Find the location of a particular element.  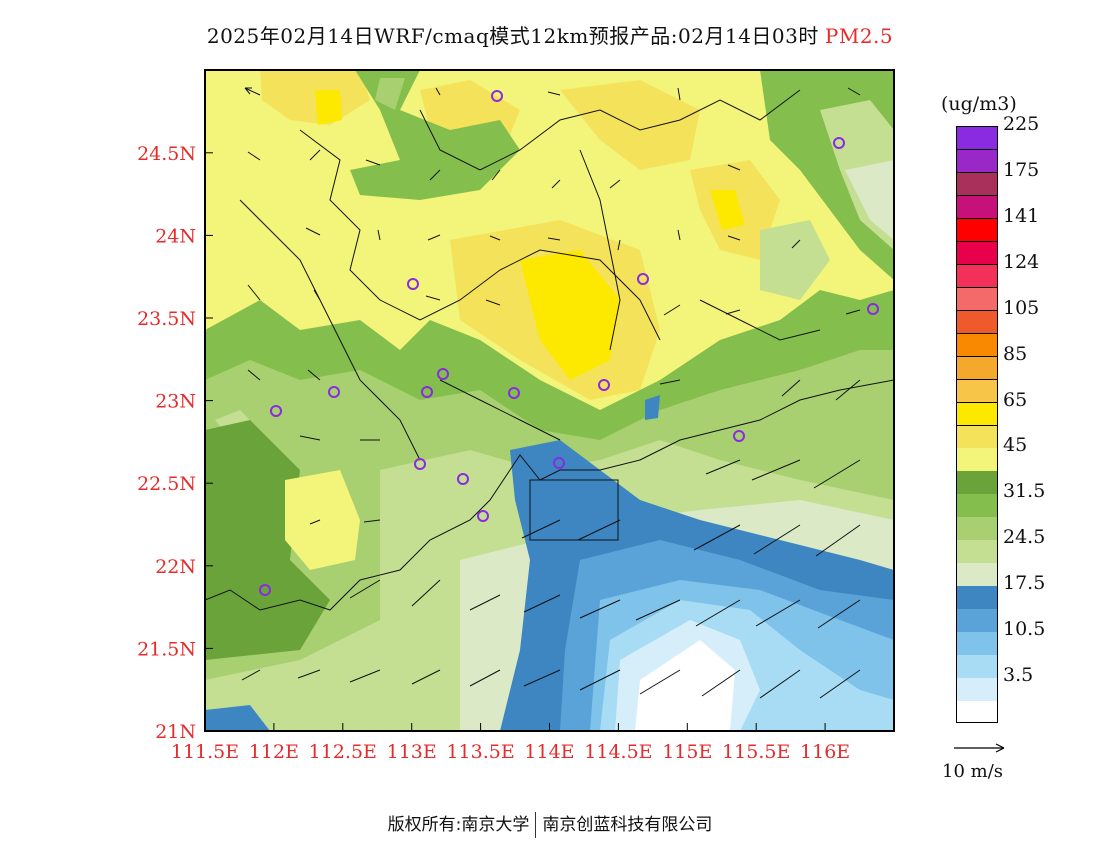

colorbar-label: 17.5 is located at coordinates (1024, 583).